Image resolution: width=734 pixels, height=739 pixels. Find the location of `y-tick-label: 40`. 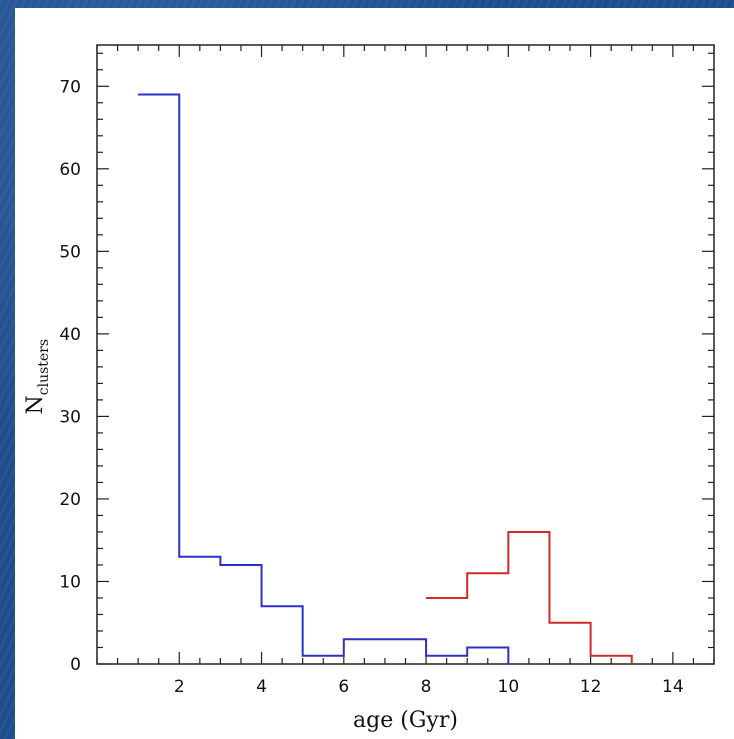

y-tick-label: 40 is located at coordinates (70, 335).